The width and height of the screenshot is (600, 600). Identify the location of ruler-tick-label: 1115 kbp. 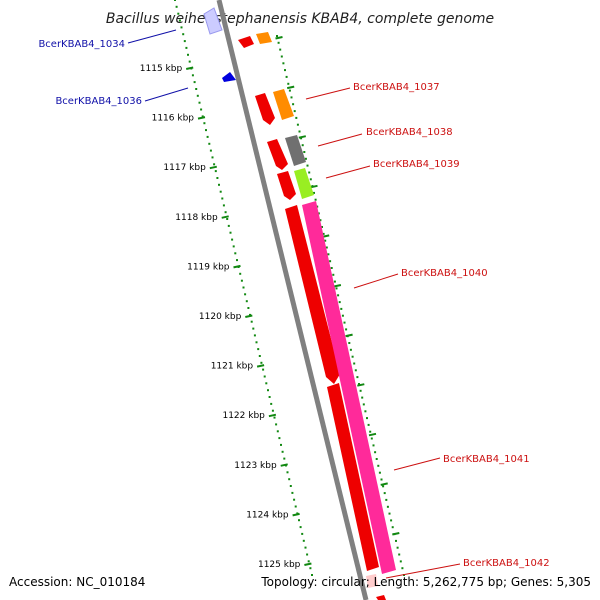
(161, 69).